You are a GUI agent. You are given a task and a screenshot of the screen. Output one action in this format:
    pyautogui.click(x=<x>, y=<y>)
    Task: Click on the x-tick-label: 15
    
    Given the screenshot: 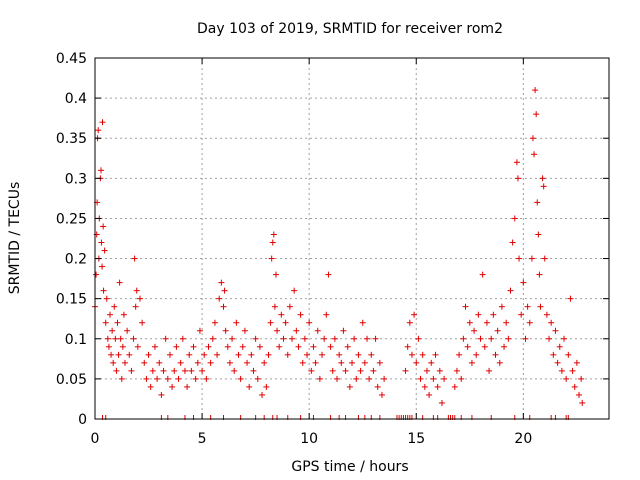 What is the action you would take?
    pyautogui.click(x=416, y=439)
    